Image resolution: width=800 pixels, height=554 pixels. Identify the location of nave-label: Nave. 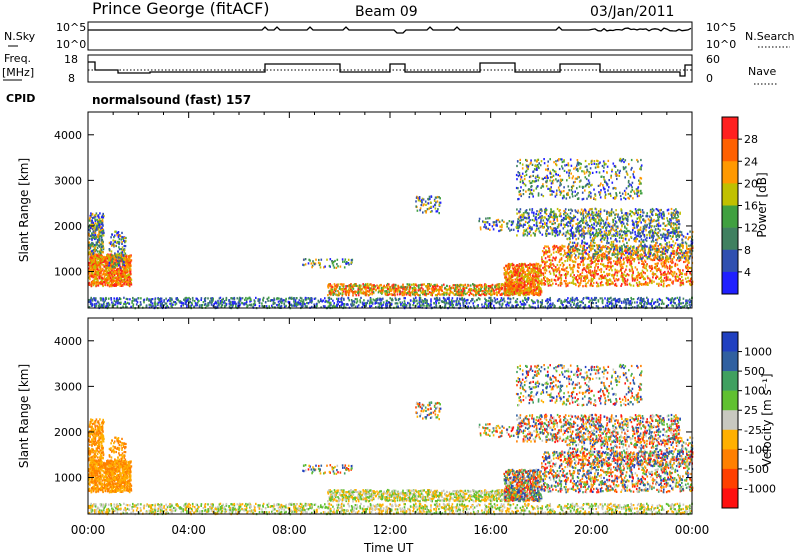
(762, 71).